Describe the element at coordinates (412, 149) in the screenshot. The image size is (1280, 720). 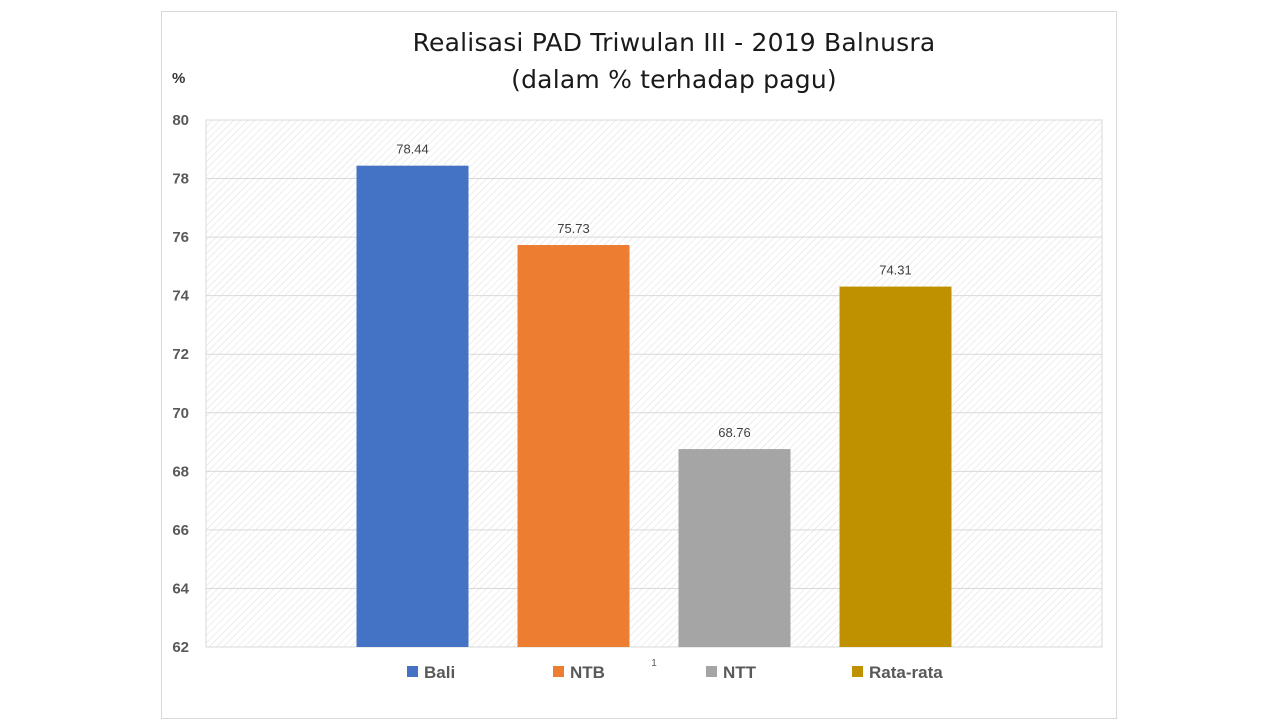
I see `data-label: 78.44` at that location.